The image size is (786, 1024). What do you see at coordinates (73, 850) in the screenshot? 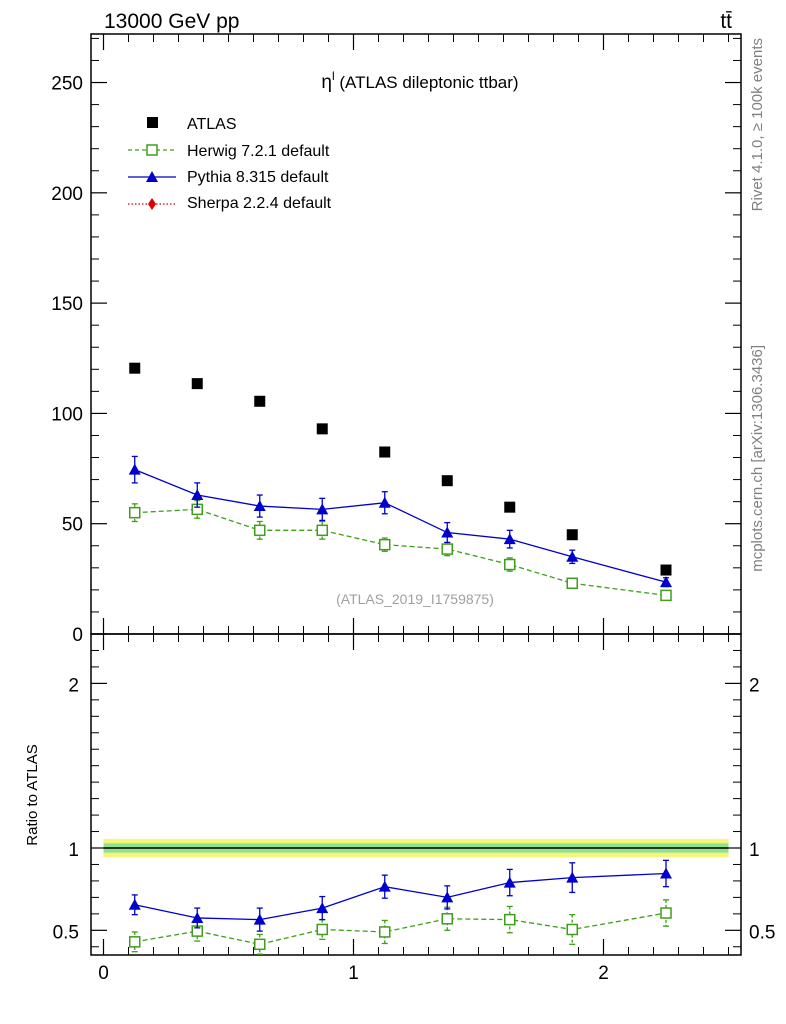
I see `ratio-ytick-label: 1` at bounding box center [73, 850].